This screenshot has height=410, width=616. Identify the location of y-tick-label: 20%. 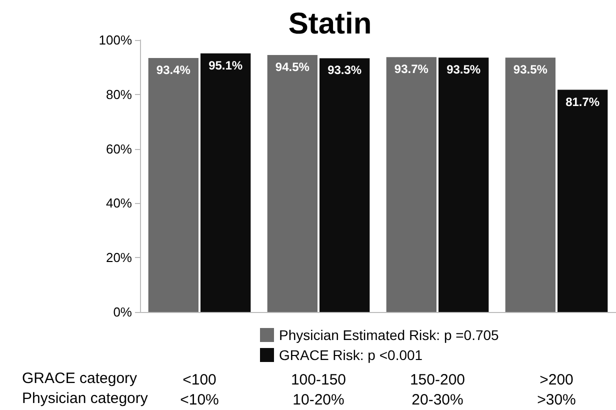
(119, 258).